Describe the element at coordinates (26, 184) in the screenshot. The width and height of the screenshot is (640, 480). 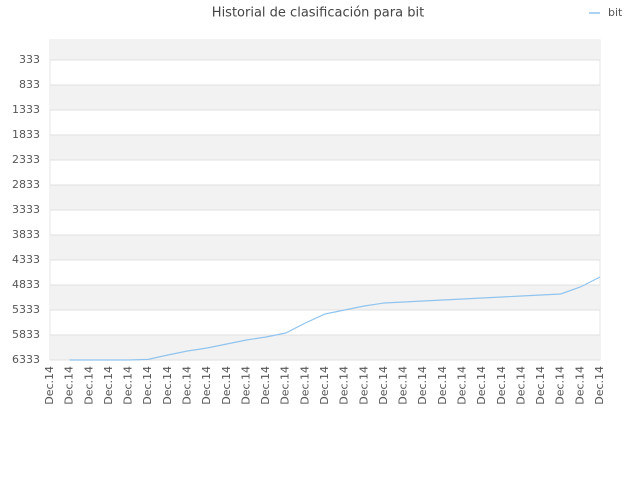
I see `y-tick-label: 2833` at that location.